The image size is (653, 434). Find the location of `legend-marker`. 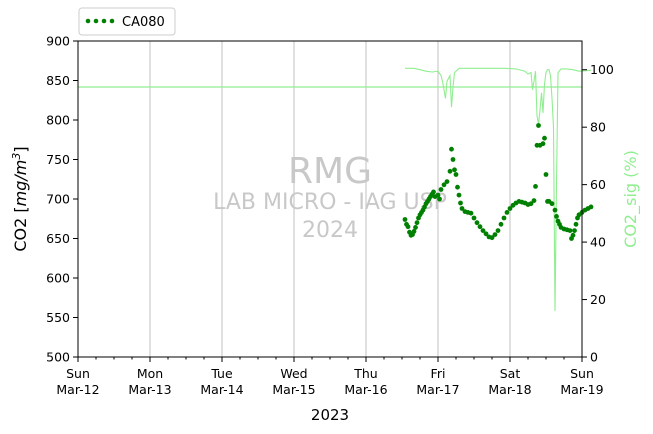

legend-marker is located at coordinates (100, 21).